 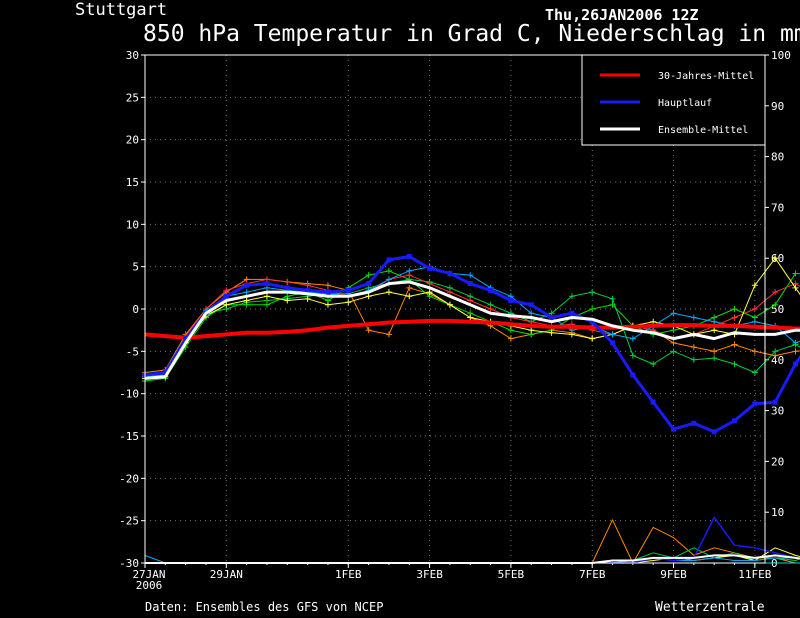 I want to click on y-left-tick-label: -5, so click(x=132, y=351).